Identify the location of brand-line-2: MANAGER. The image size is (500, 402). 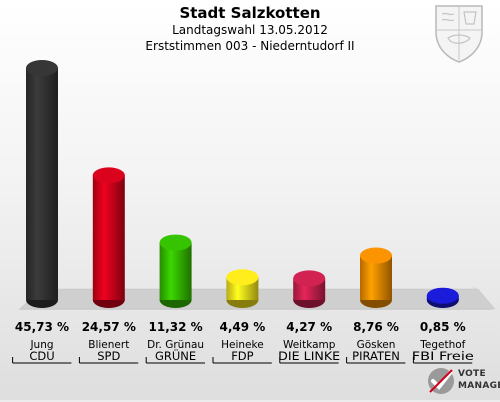
(479, 386).